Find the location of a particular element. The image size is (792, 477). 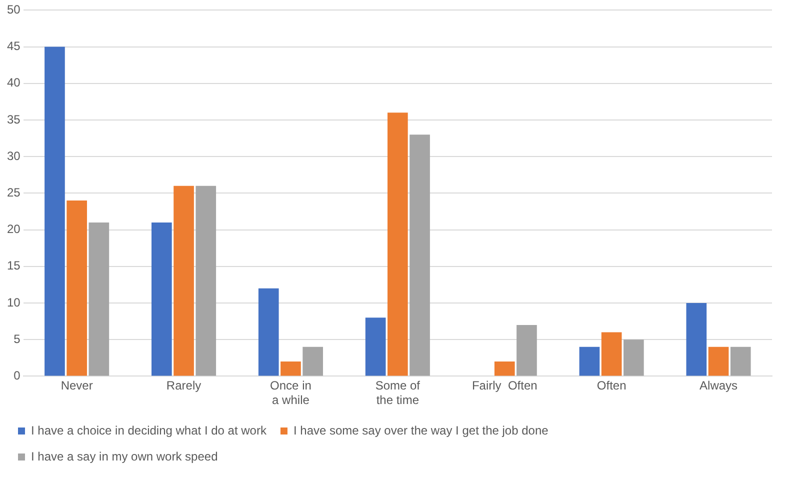

x-tick-label: Rarely is located at coordinates (184, 385).